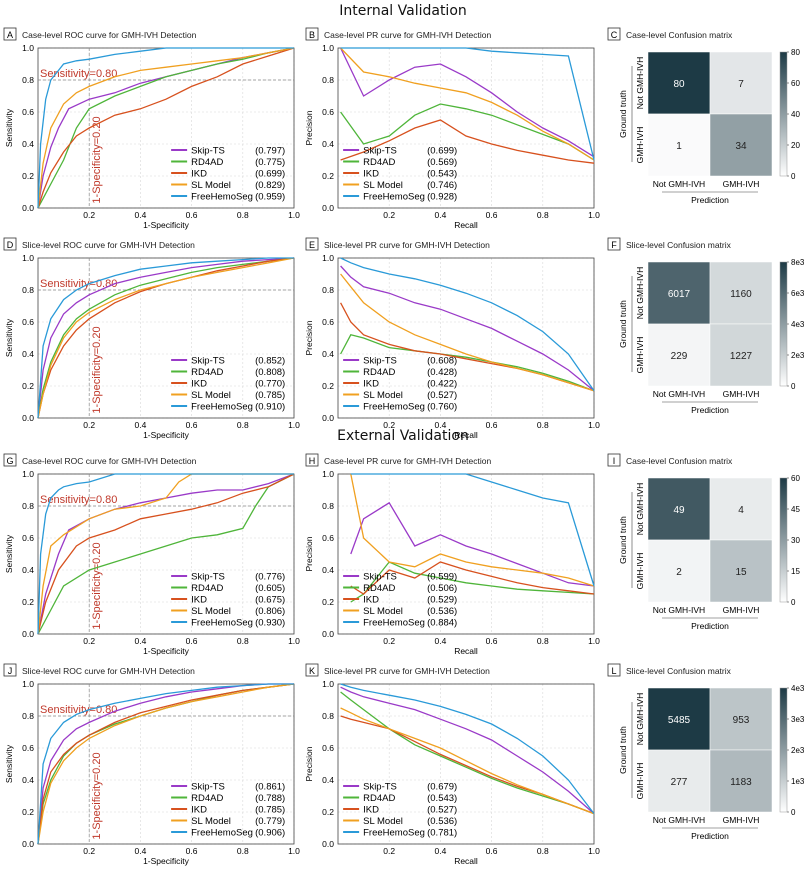  I want to click on legend-value: (0.679), so click(442, 787).